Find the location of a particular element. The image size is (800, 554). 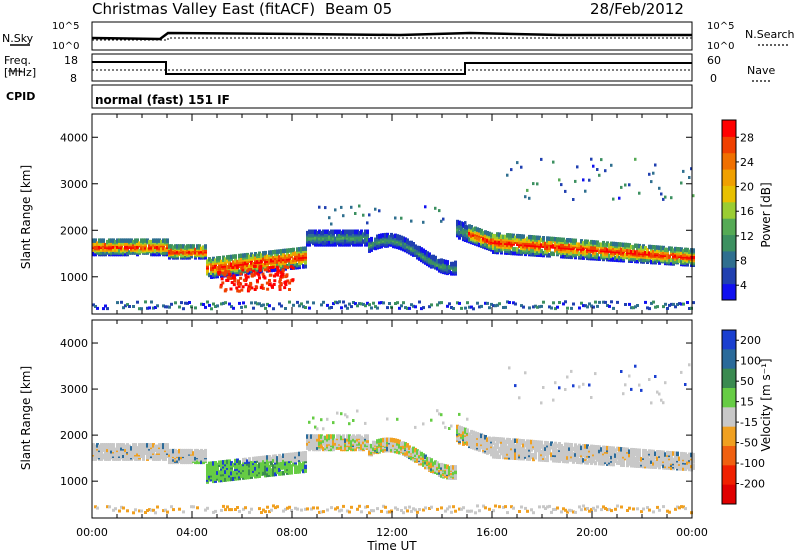

colorbar-tick-label: 28 is located at coordinates (747, 137).